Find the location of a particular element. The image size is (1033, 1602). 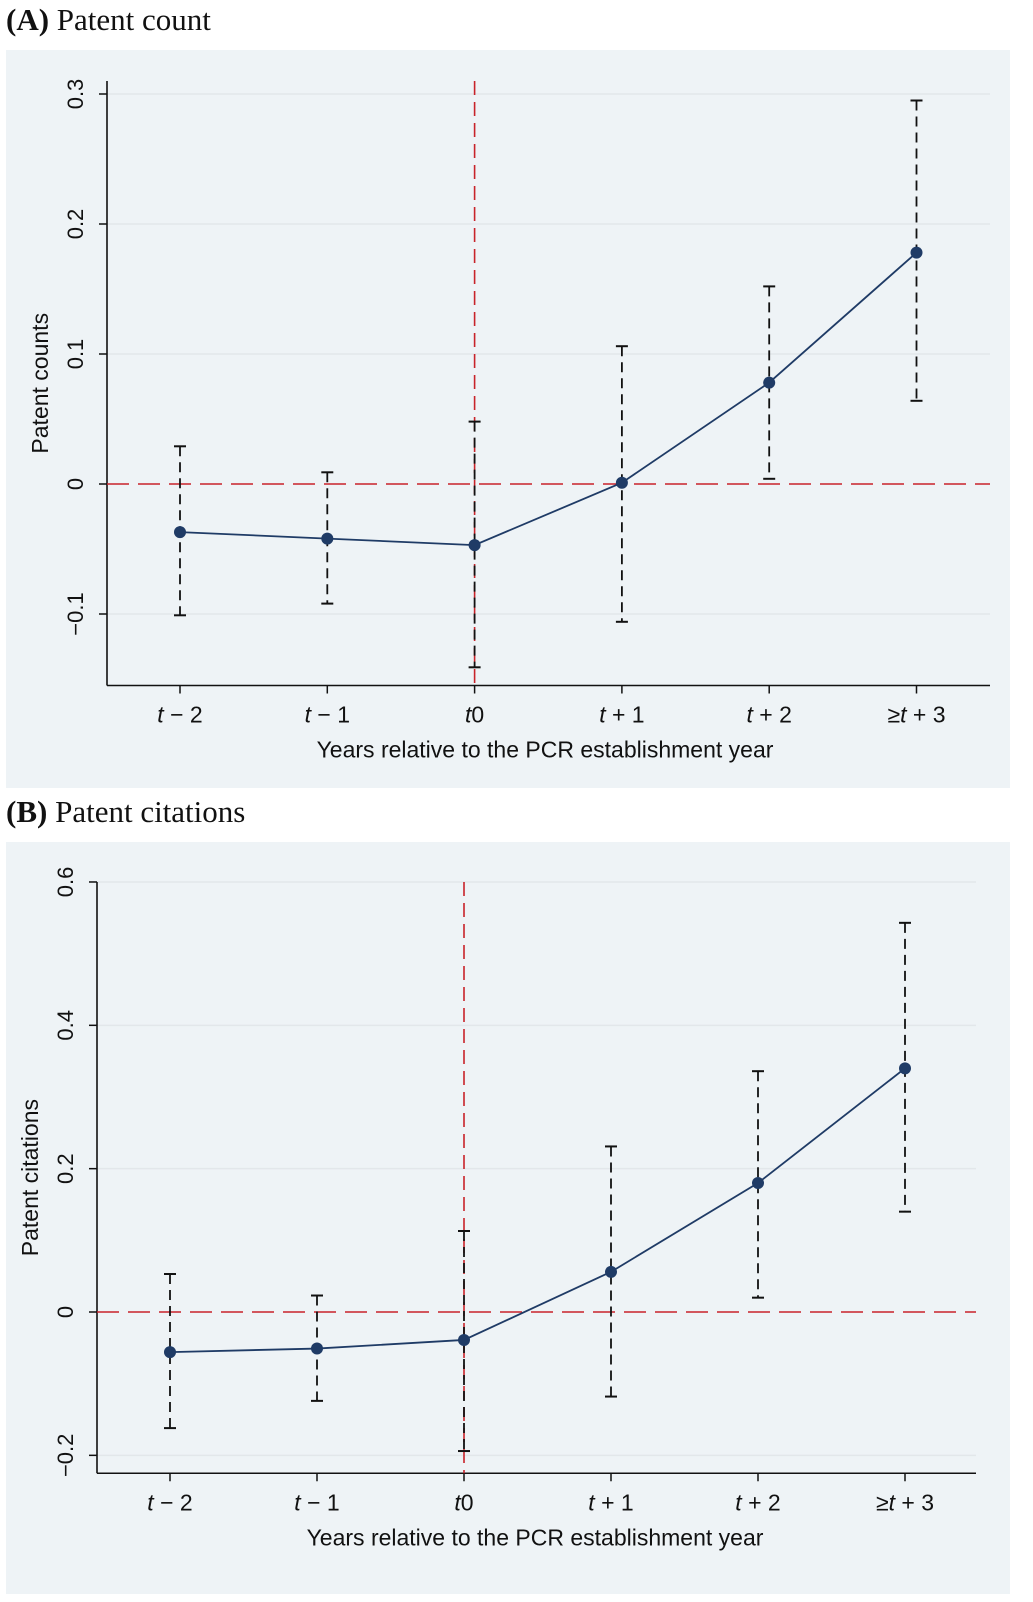

panel-b-title: (B) Patent citations is located at coordinates (125, 812).